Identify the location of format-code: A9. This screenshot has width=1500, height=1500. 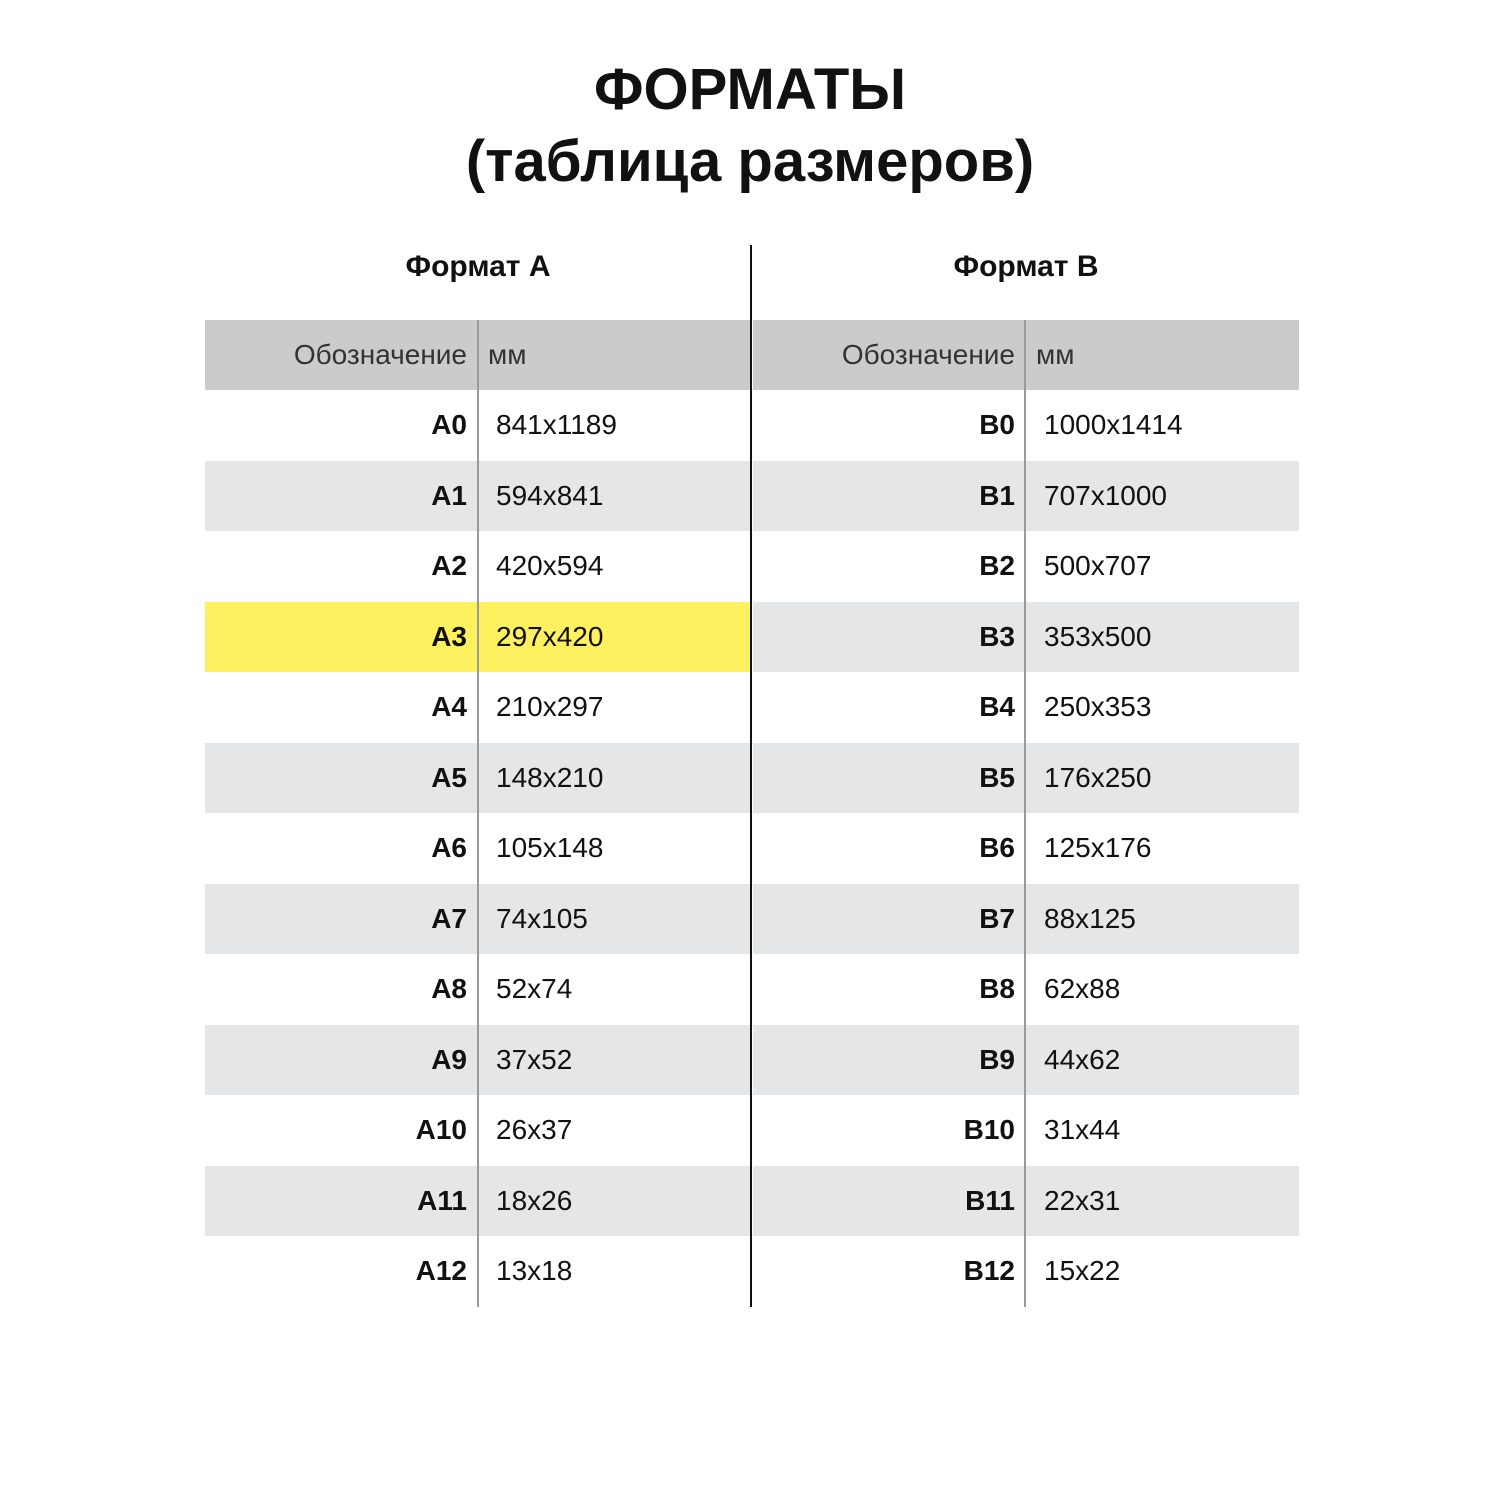
(449, 1059).